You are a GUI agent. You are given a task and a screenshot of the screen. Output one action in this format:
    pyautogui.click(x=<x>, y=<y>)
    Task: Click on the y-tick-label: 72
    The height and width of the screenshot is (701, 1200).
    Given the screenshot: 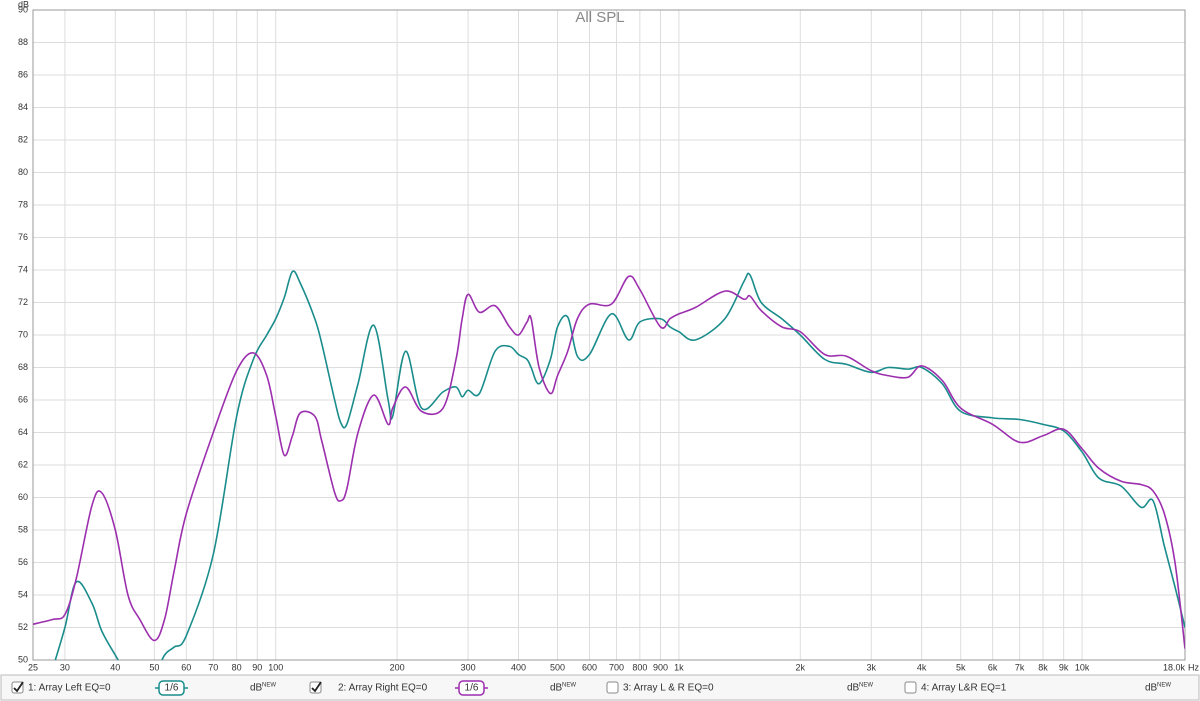 What is the action you would take?
    pyautogui.click(x=23, y=302)
    